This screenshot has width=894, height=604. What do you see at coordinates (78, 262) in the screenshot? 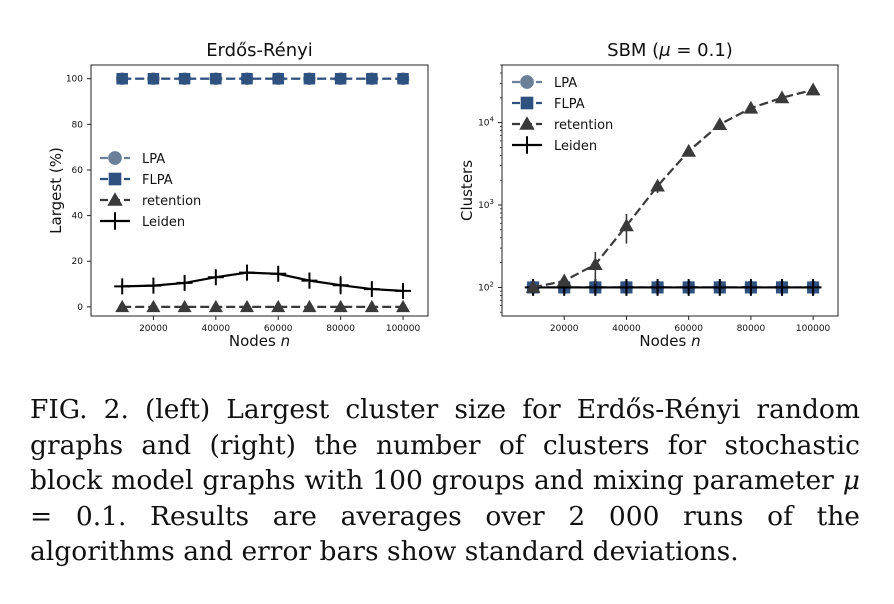
I see `y-tick-label: 20` at bounding box center [78, 262].